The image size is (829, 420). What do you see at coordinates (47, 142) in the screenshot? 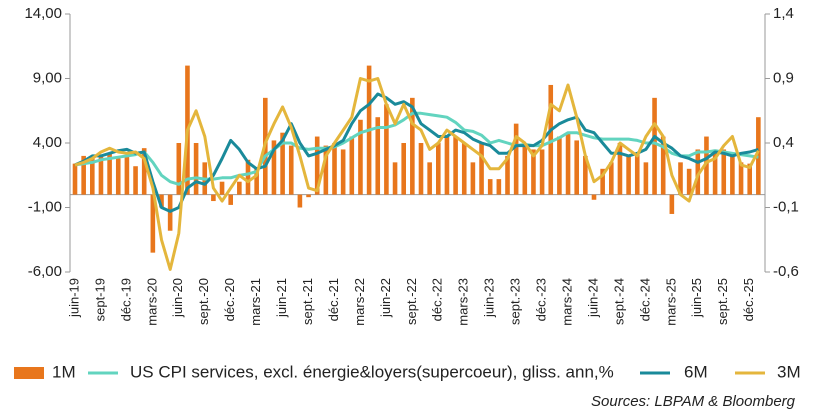
I see `y-tick-label: 4,00` at bounding box center [47, 142].